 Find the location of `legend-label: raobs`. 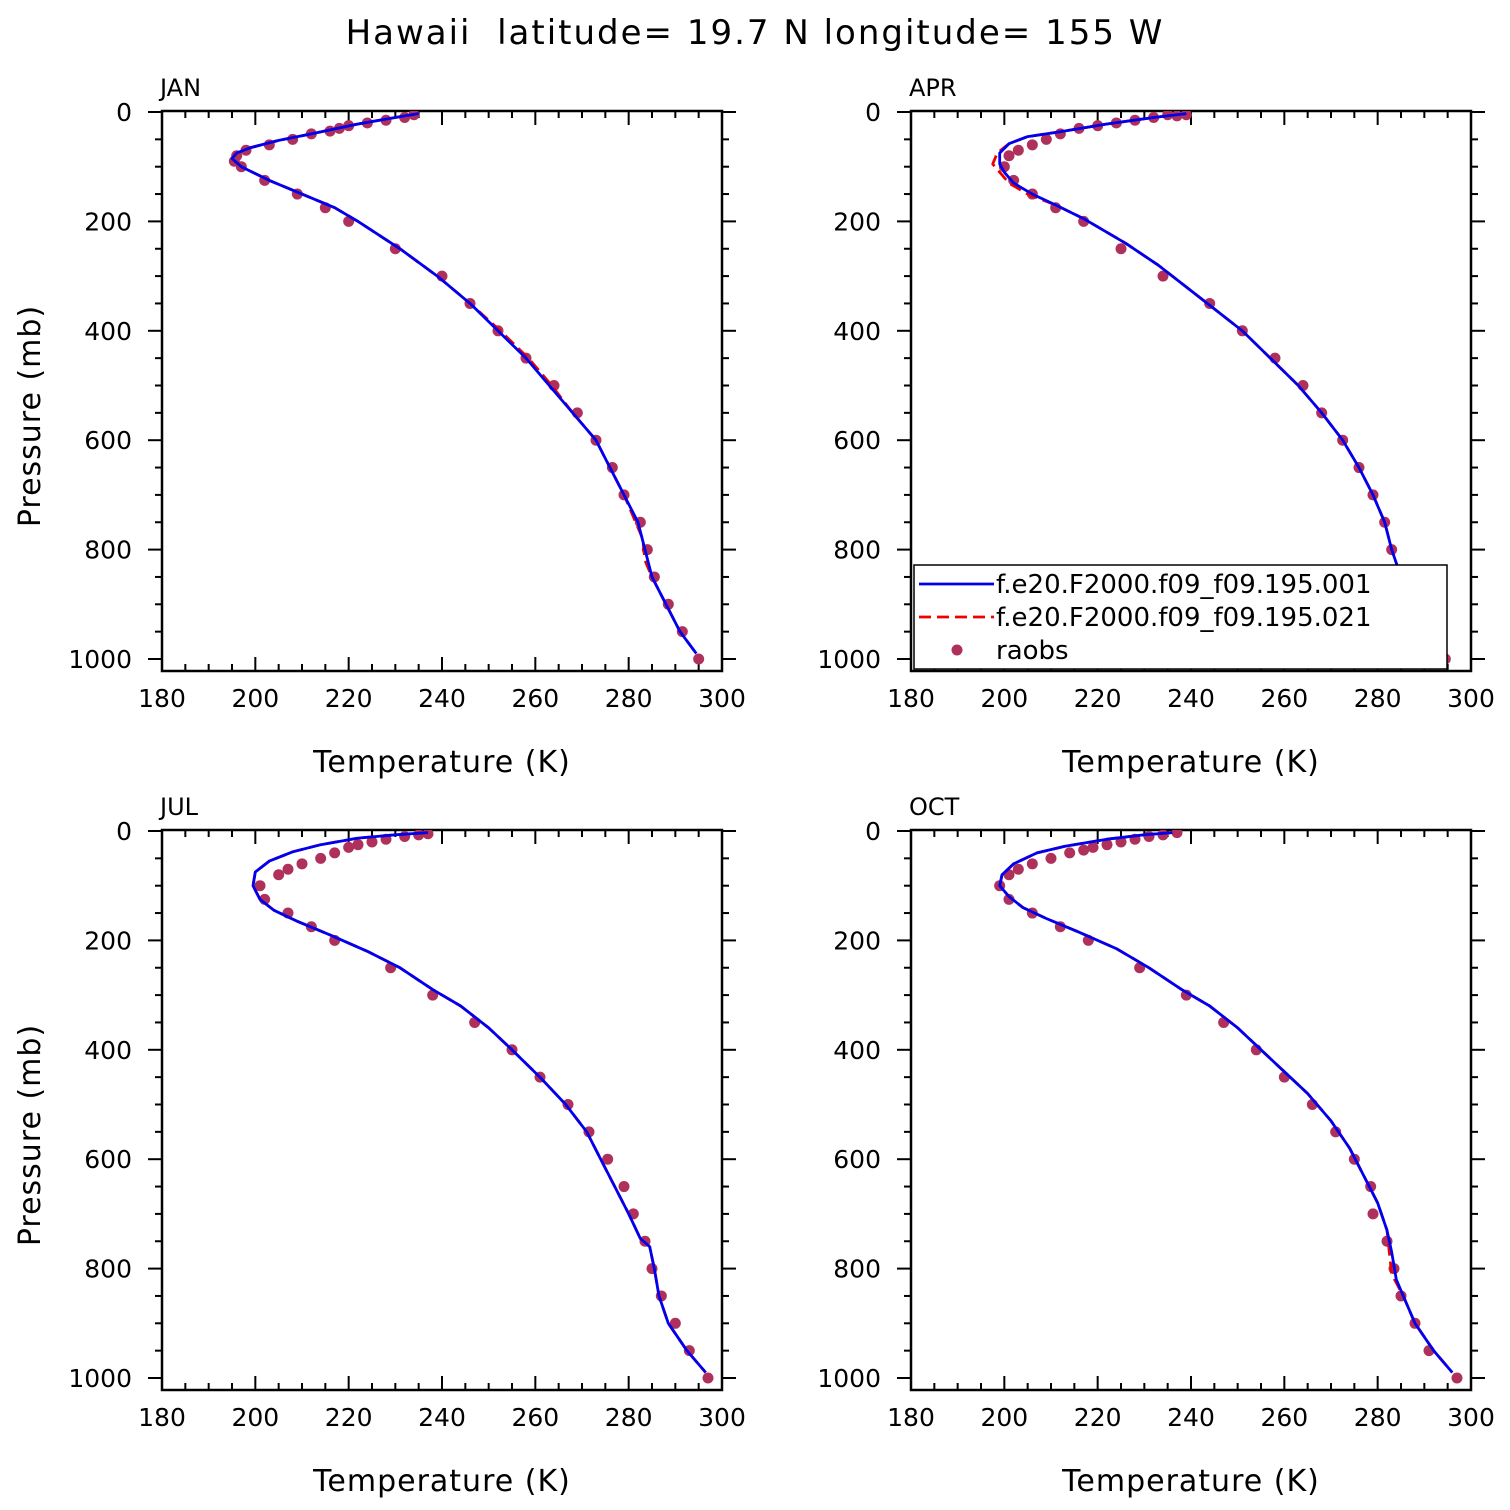

legend-label: raobs is located at coordinates (1032, 651).